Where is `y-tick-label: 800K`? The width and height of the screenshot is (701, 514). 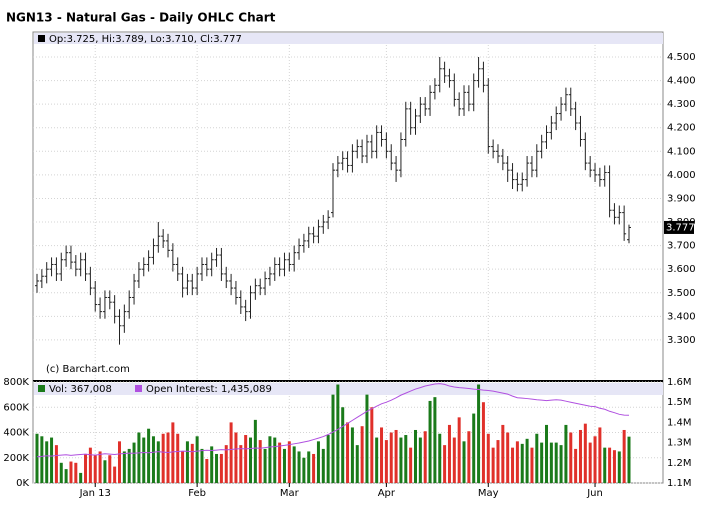 y-tick-label: 800K is located at coordinates (16, 382).